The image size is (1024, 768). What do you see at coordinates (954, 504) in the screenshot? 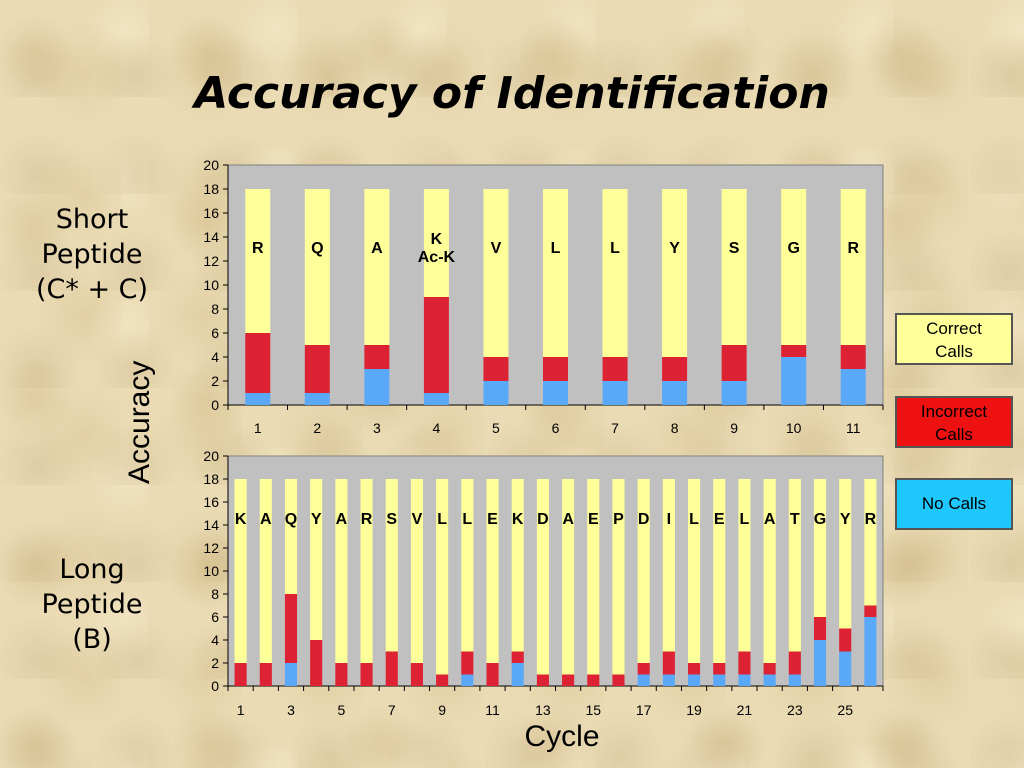
I see `legend-no-calls: No Calls` at bounding box center [954, 504].